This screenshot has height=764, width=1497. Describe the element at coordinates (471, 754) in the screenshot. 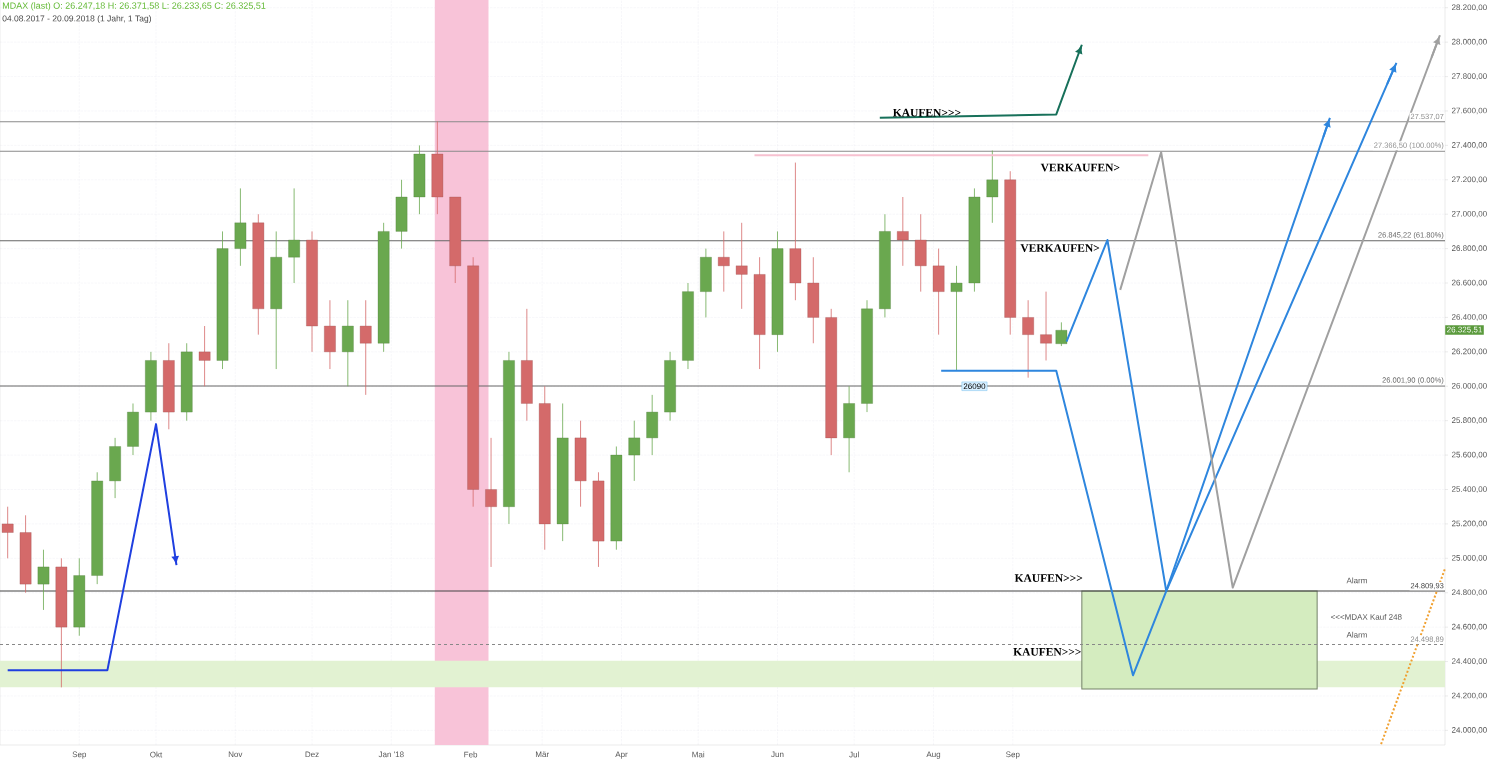

I see `x-tick-label: Feb` at that location.